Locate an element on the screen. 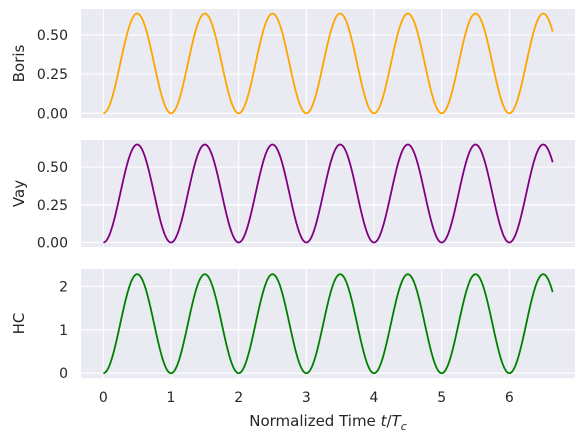 Image resolution: width=583 pixels, height=431 pixels. x-tick-label: 1 is located at coordinates (171, 398).